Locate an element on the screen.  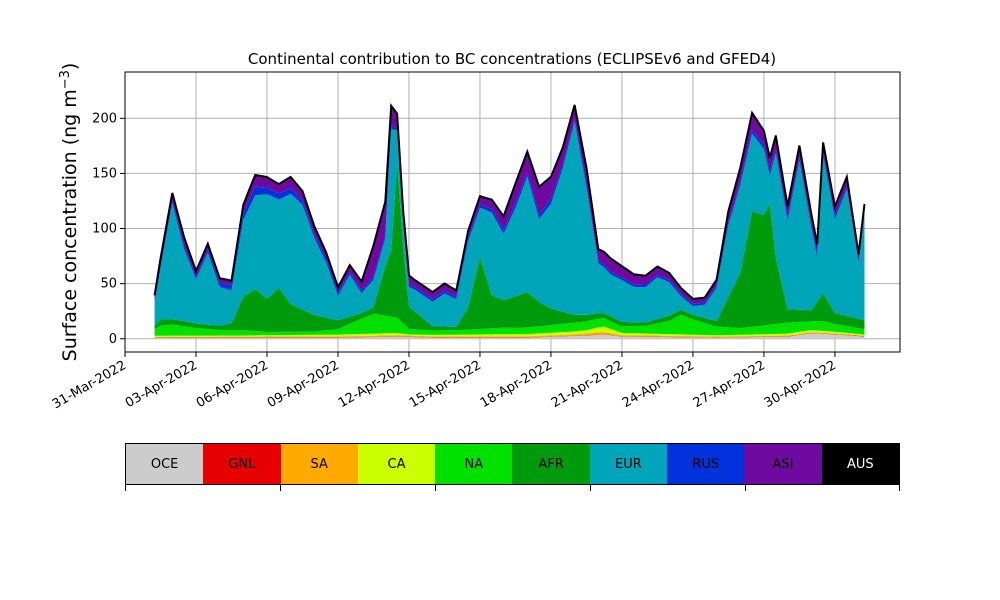
y-tick-label: 0 is located at coordinates (113, 339).